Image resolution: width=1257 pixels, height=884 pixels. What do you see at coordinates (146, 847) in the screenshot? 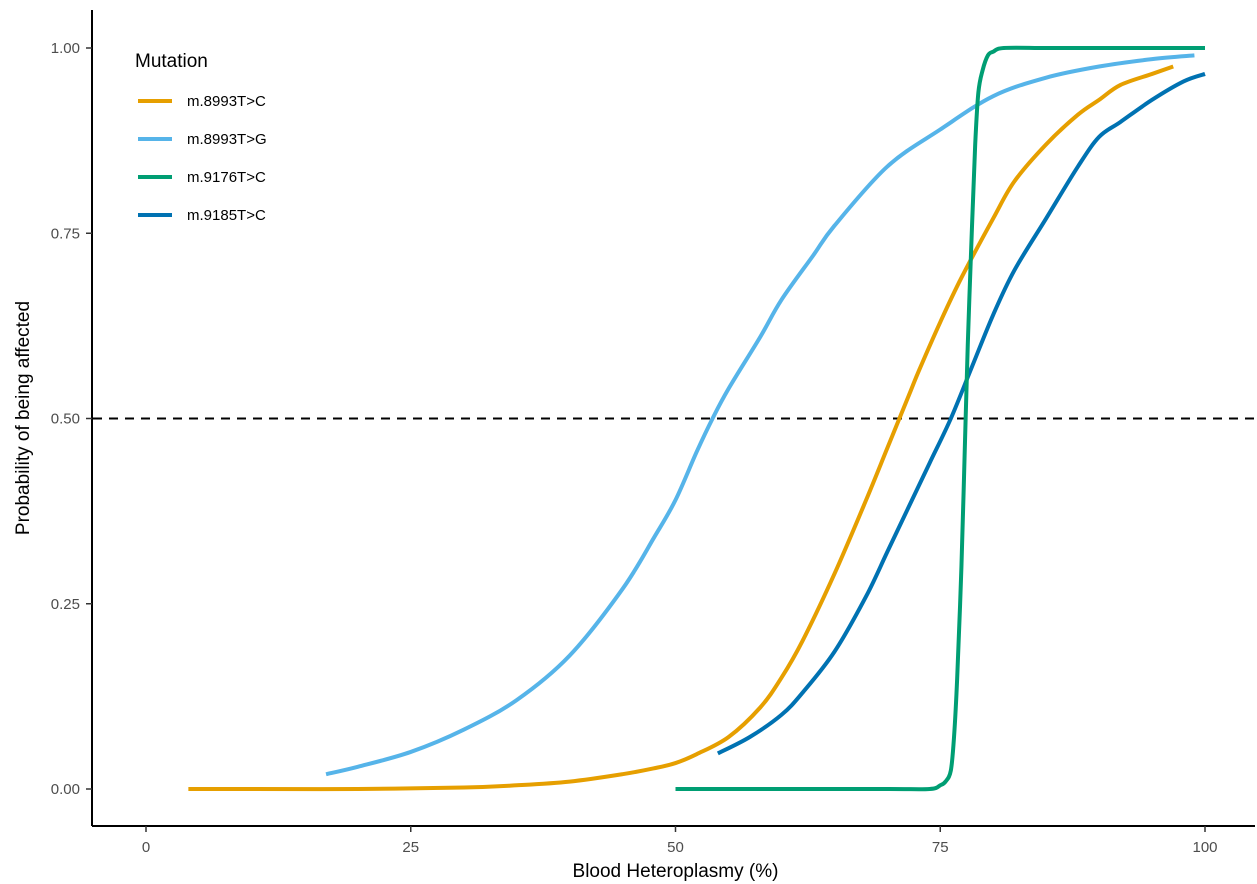
I see `x-tick-label: 0` at bounding box center [146, 847].